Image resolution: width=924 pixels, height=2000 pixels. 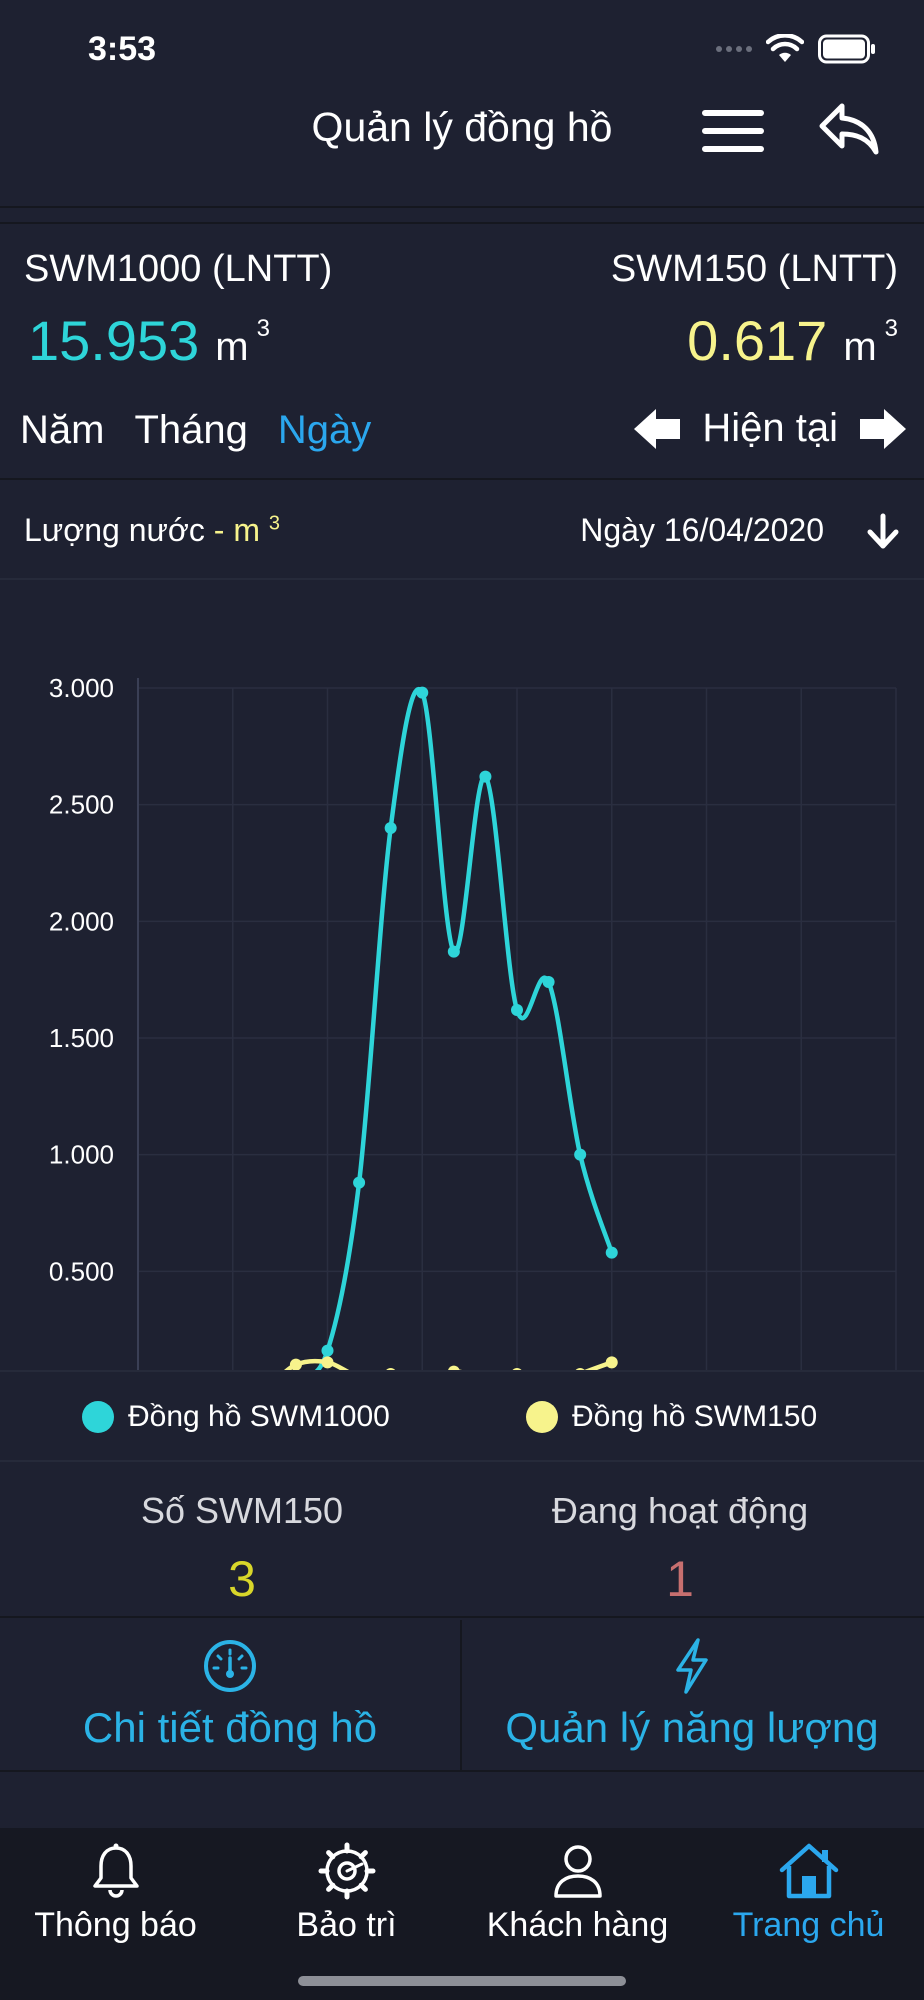 What do you see at coordinates (115, 1925) in the screenshot?
I see `tab-notifications-label: Thông báo` at bounding box center [115, 1925].